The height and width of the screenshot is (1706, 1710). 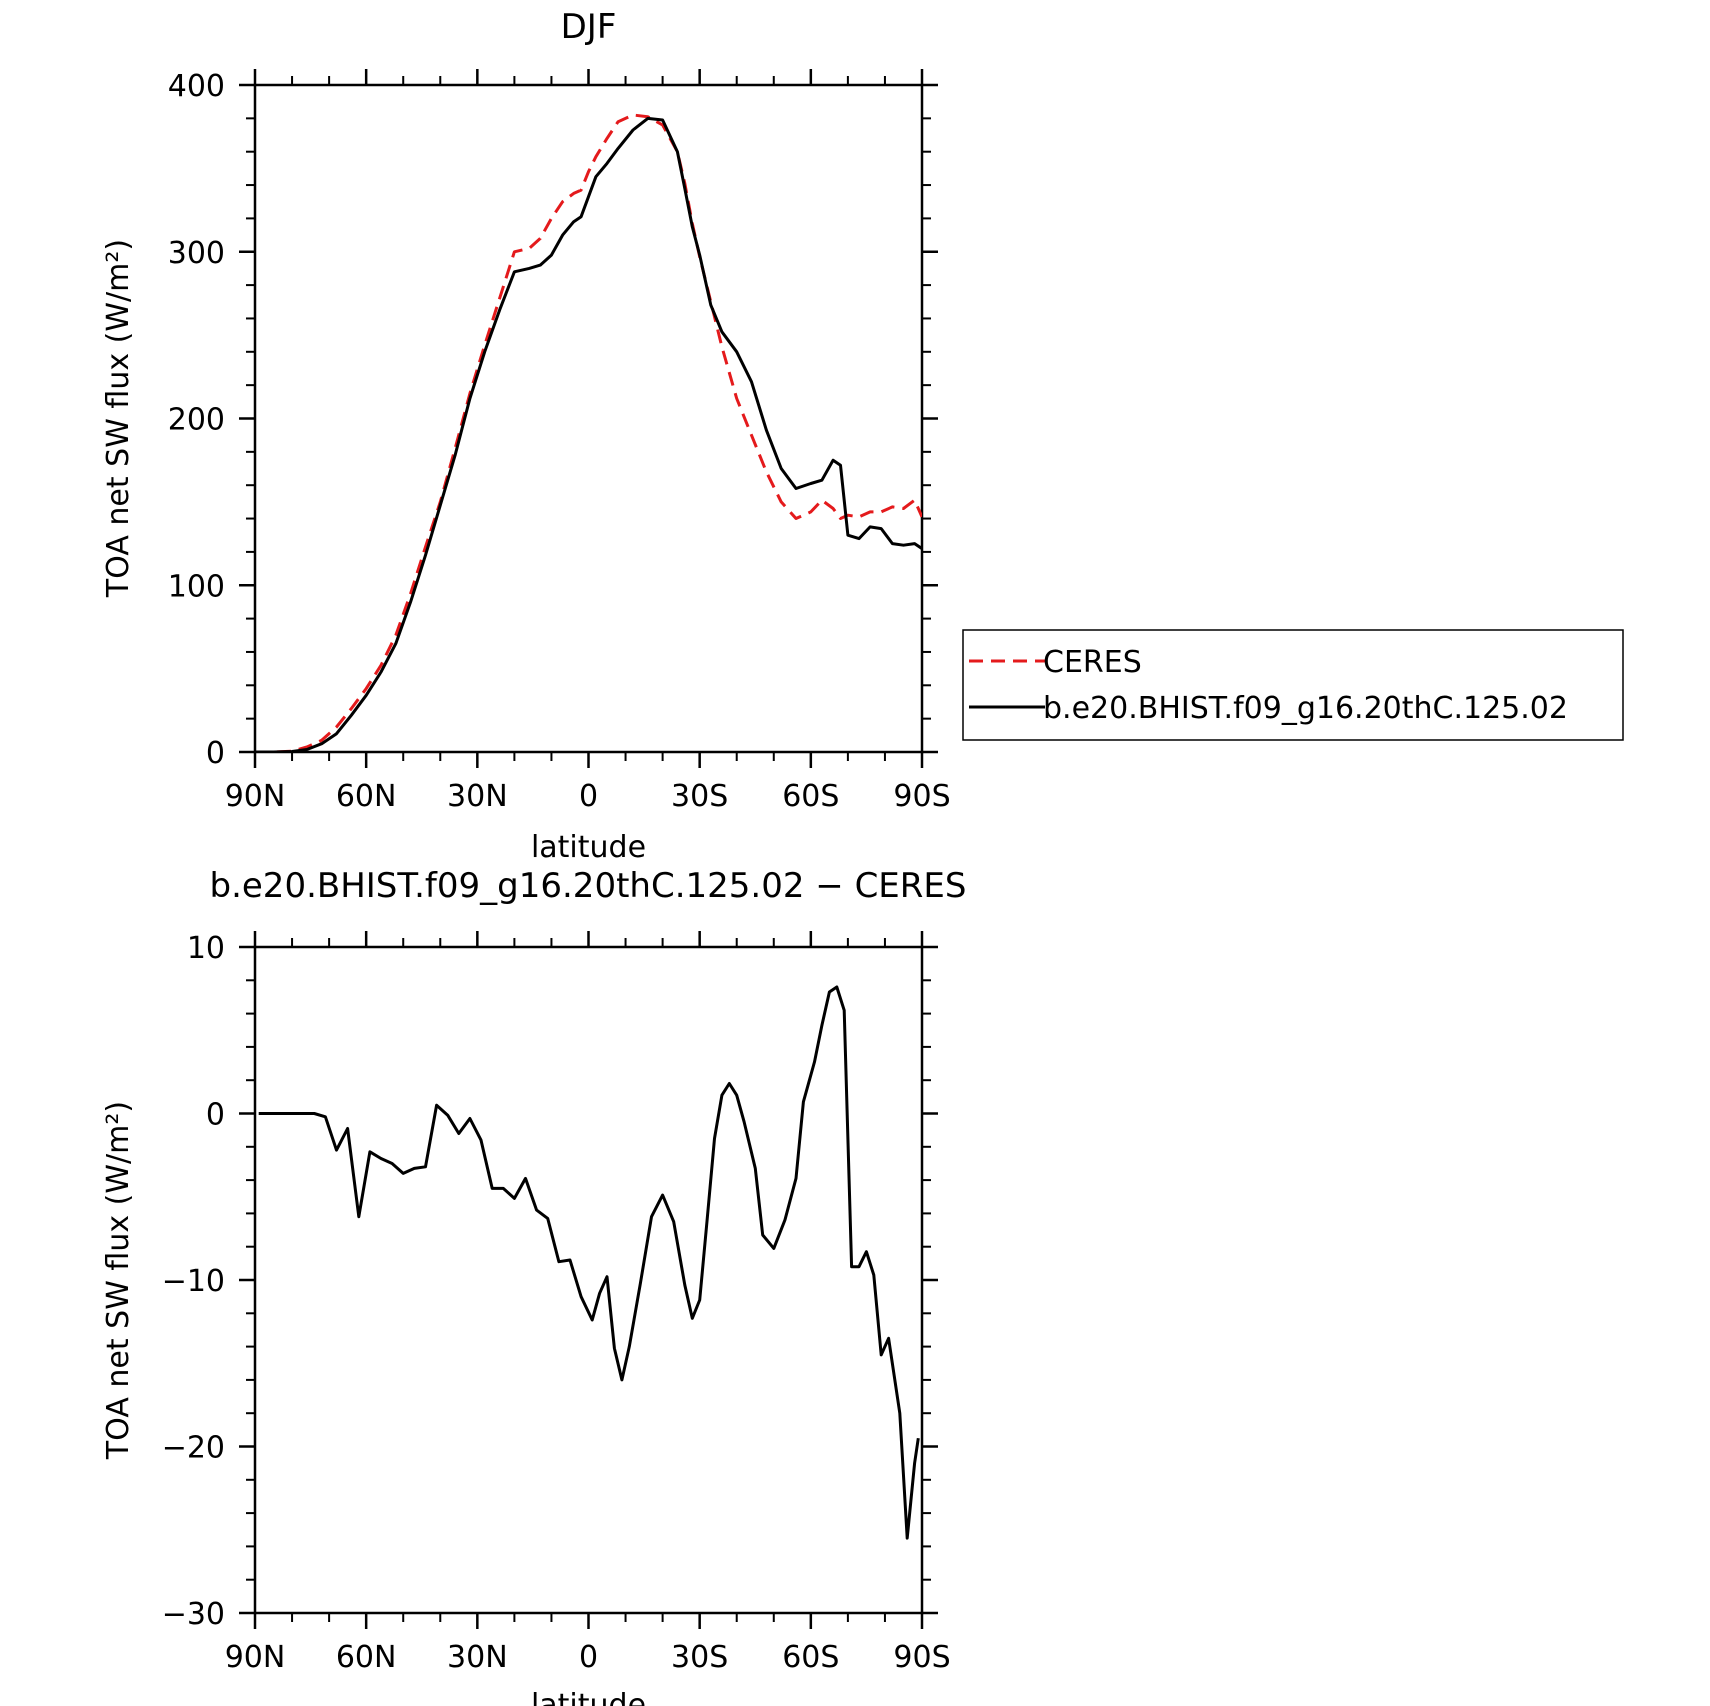 I want to click on legend-label: b.e20.BHIST.f09_g16.20thC.125.02, so click(x=1305, y=708).